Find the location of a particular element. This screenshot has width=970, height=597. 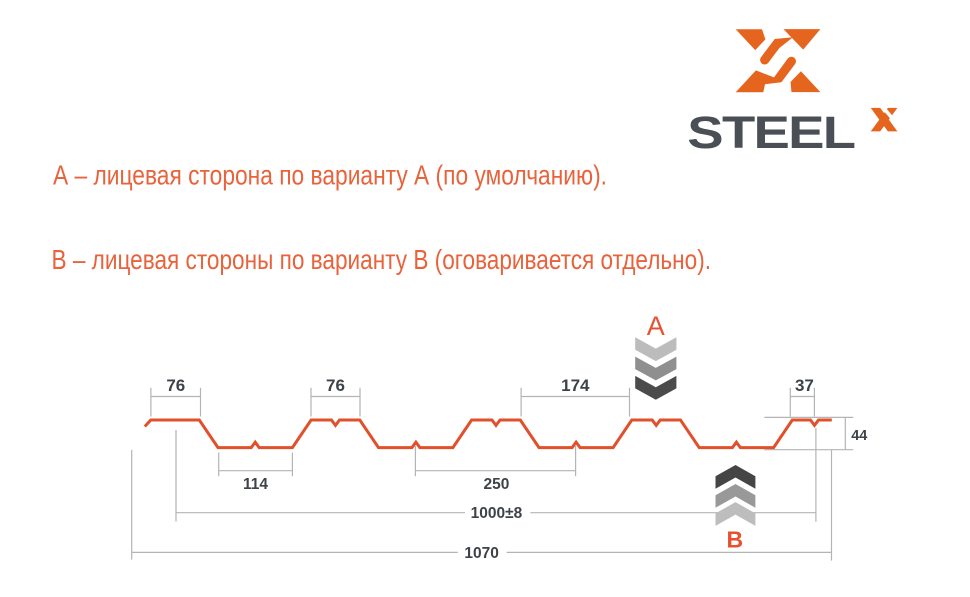

svg-text: A is located at coordinates (656, 326).